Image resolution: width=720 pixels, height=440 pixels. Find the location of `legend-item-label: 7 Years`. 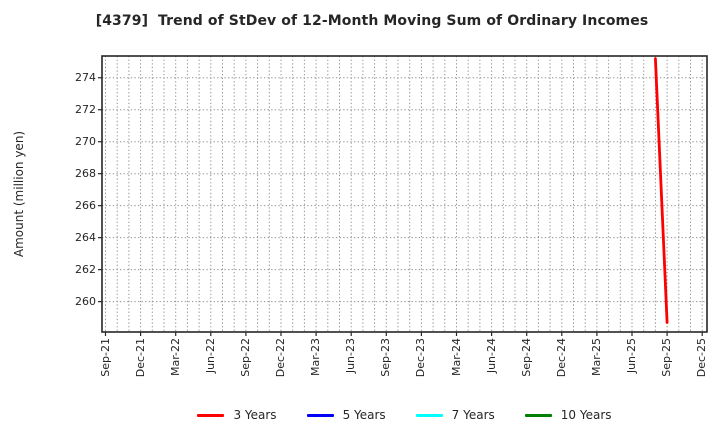

legend-item-label: 7 Years is located at coordinates (473, 415).